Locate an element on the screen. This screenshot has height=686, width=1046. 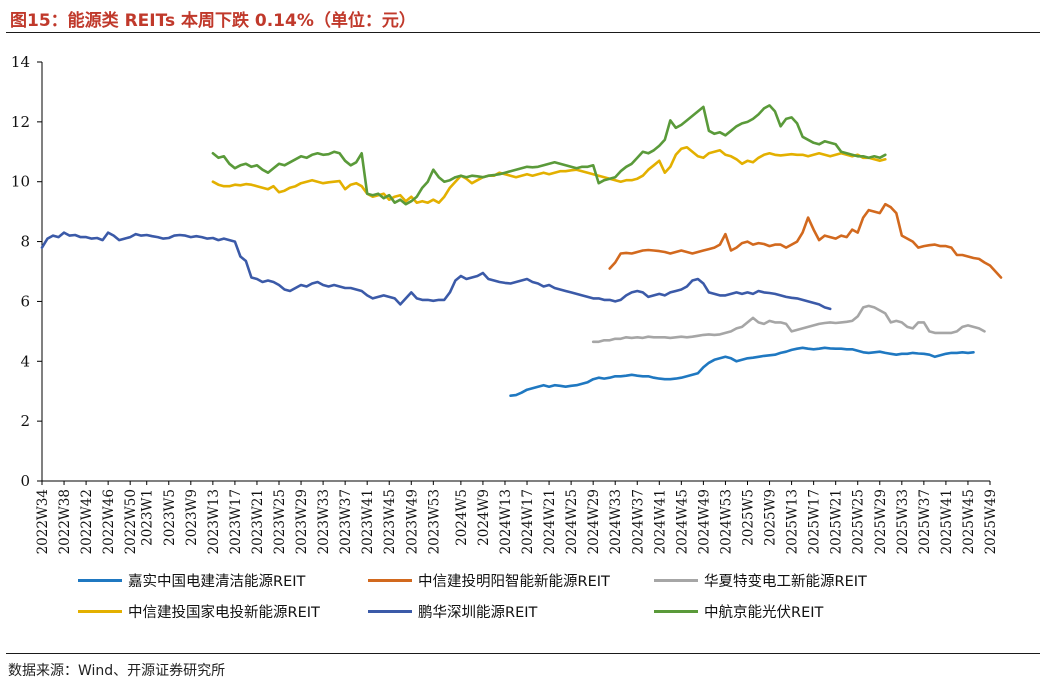
legend-label: 鹏华深圳能源REIT is located at coordinates (478, 612).